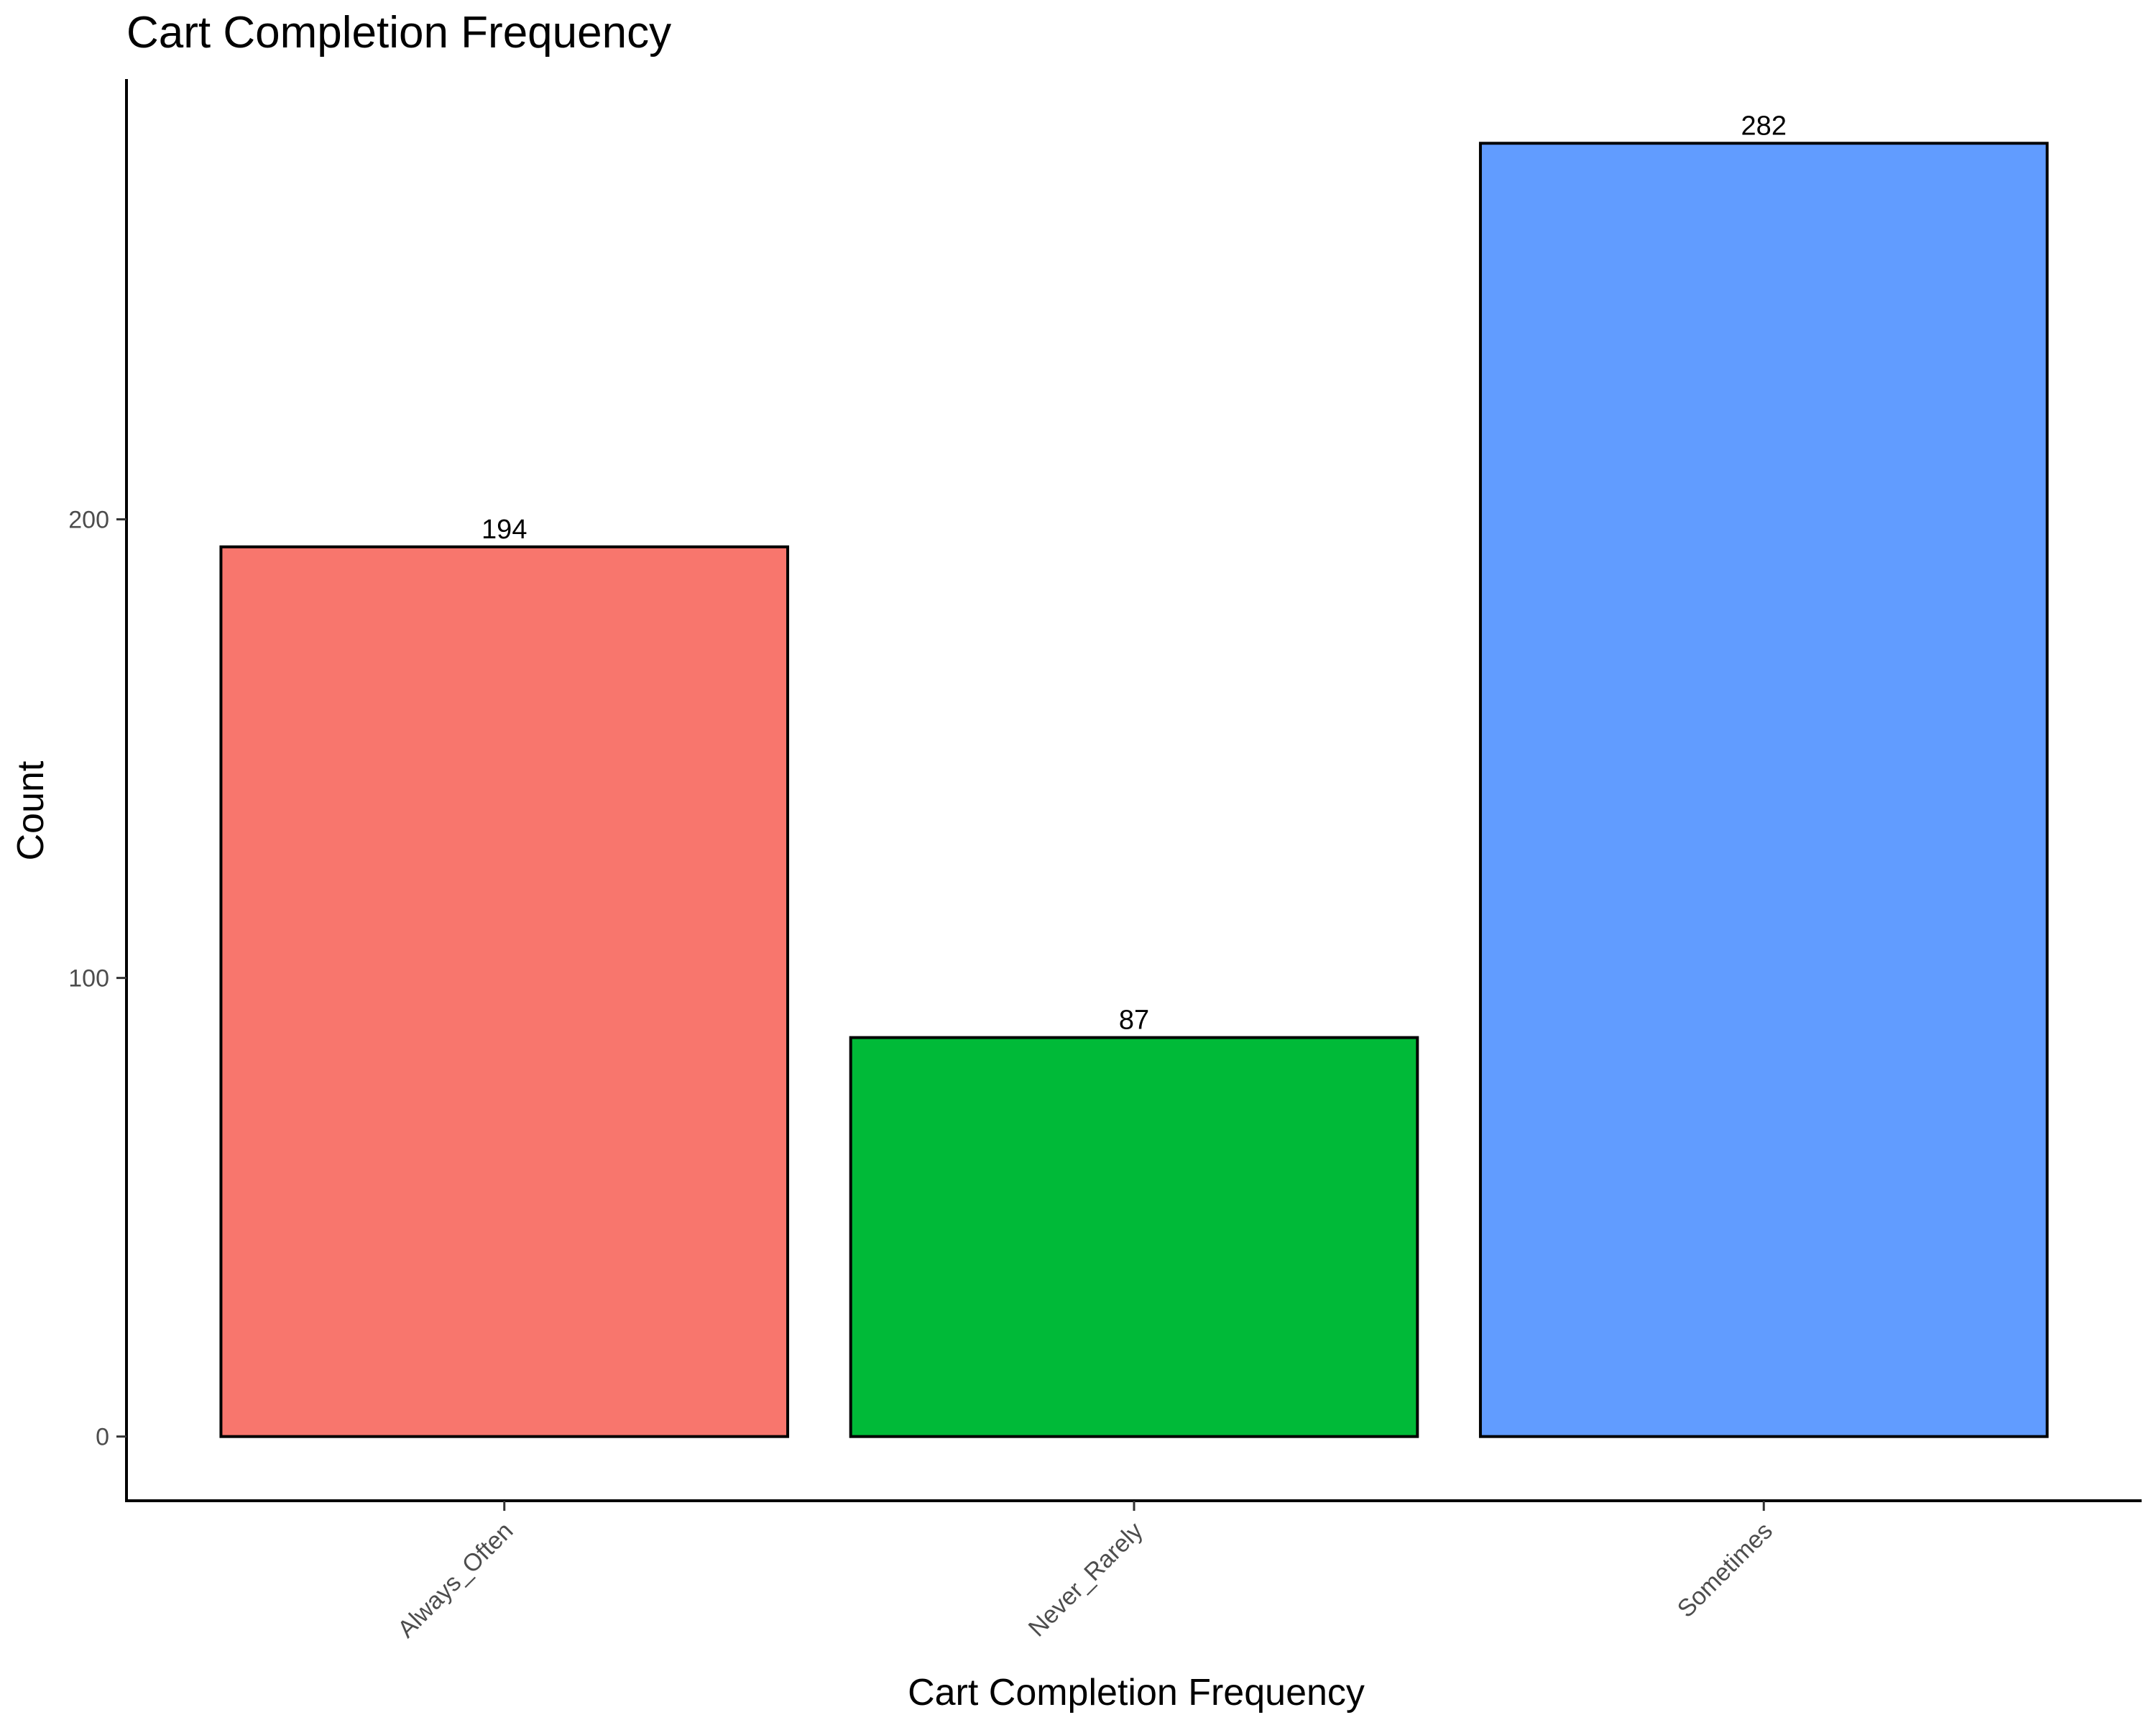 The height and width of the screenshot is (1725, 2156). What do you see at coordinates (88, 979) in the screenshot?
I see `y-tick-label: 100` at bounding box center [88, 979].